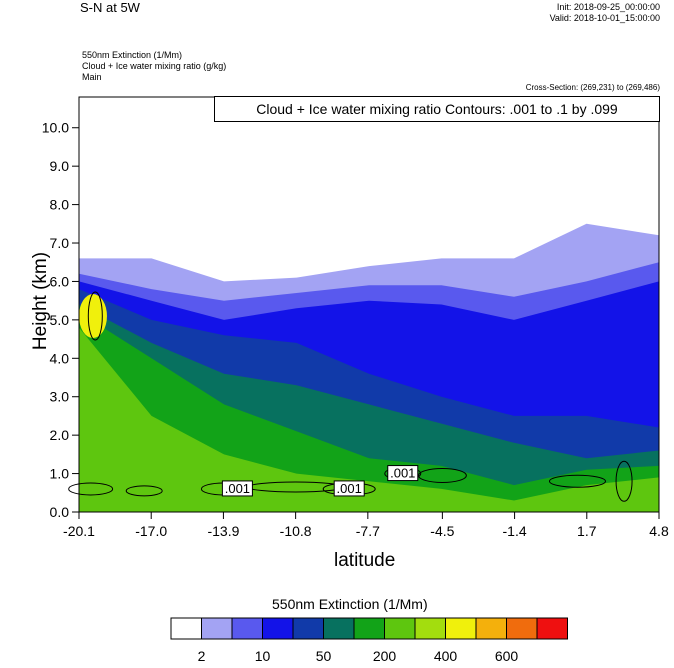 The image size is (674, 668). What do you see at coordinates (79, 531) in the screenshot?
I see `x-tick-label: -20.1` at bounding box center [79, 531].